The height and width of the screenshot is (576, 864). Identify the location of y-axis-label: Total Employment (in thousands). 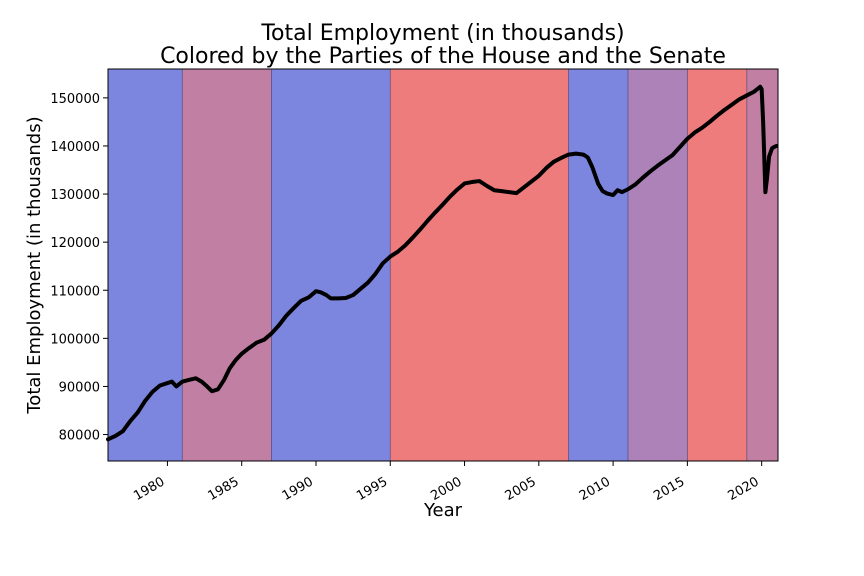
(34, 265).